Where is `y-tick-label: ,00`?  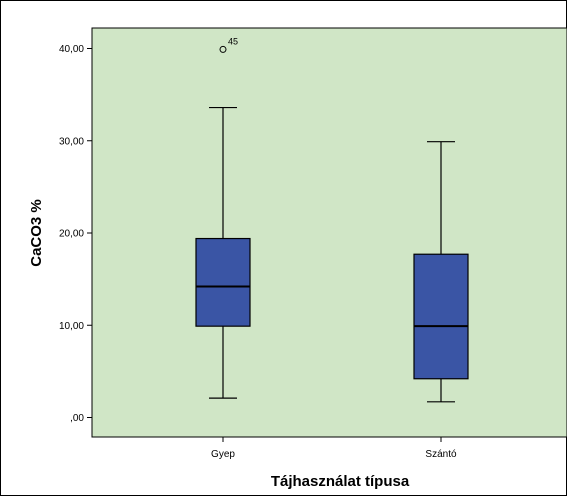 y-tick-label: ,00 is located at coordinates (77, 418).